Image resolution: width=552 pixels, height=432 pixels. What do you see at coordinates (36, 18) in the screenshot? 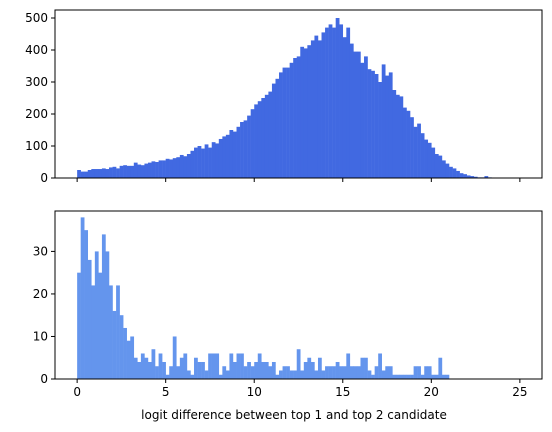
I see `y-tick-label: 500` at bounding box center [36, 18].